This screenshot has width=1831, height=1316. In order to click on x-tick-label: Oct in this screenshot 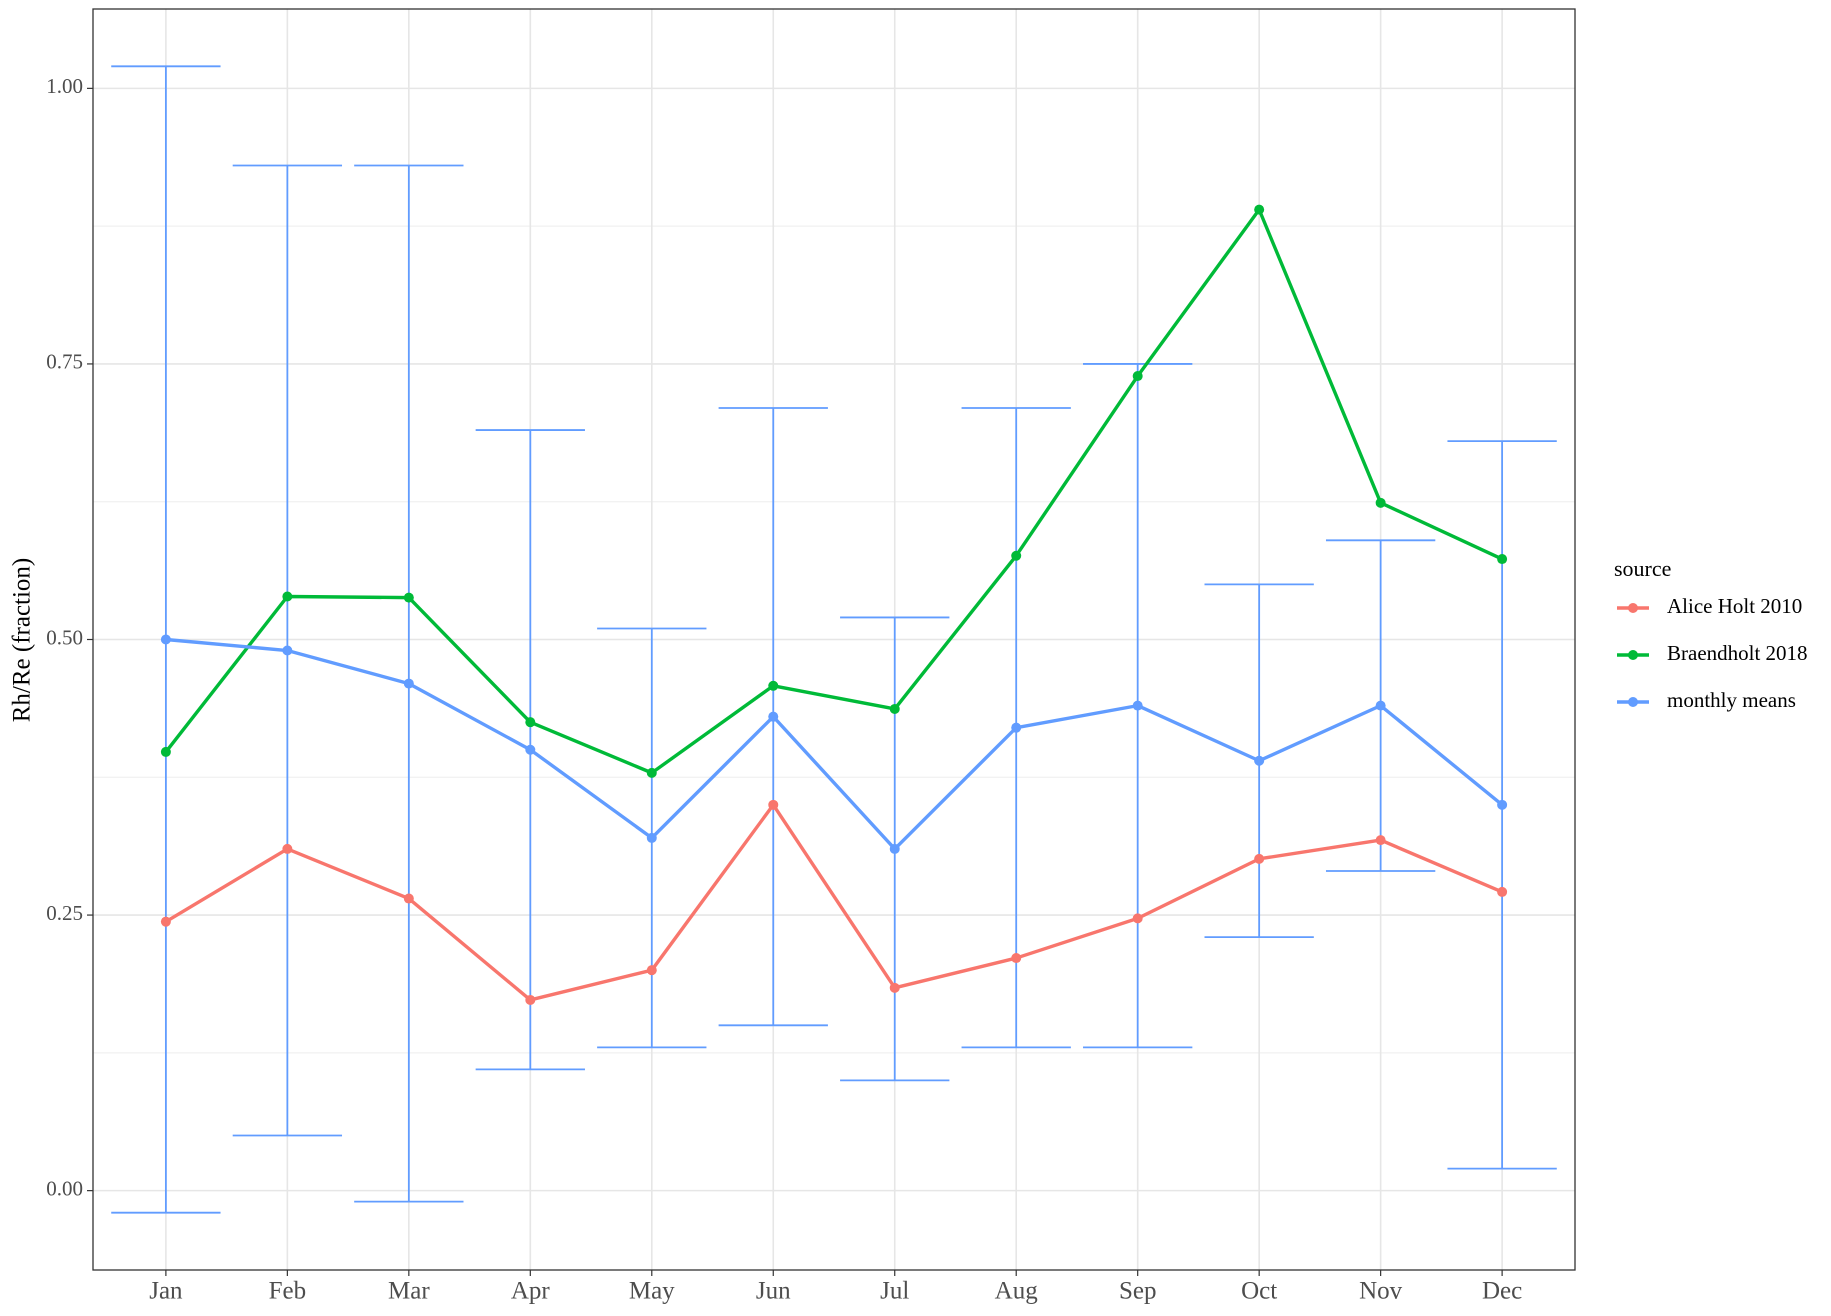, I will do `click(1259, 1291)`.